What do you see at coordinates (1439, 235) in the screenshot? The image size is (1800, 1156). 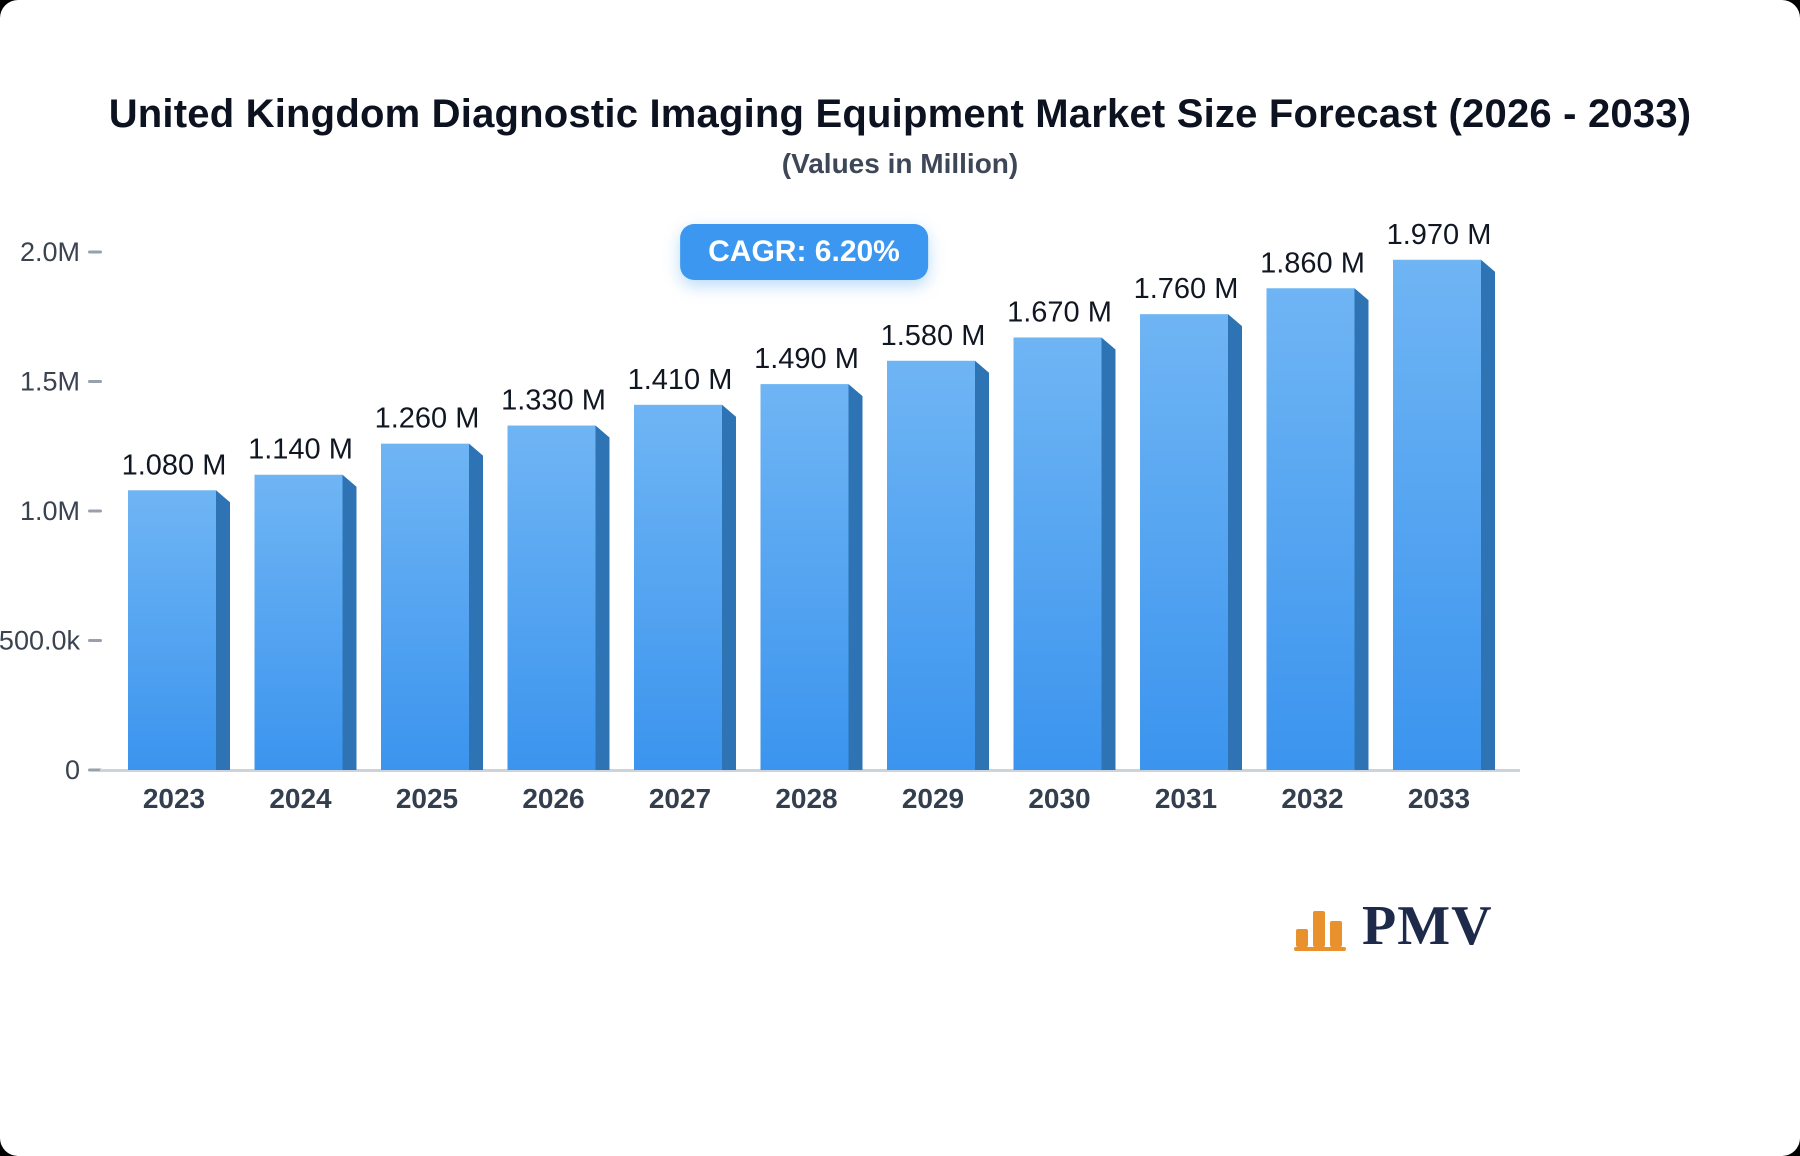 I see `bar-value-label: 1.970 M` at bounding box center [1439, 235].